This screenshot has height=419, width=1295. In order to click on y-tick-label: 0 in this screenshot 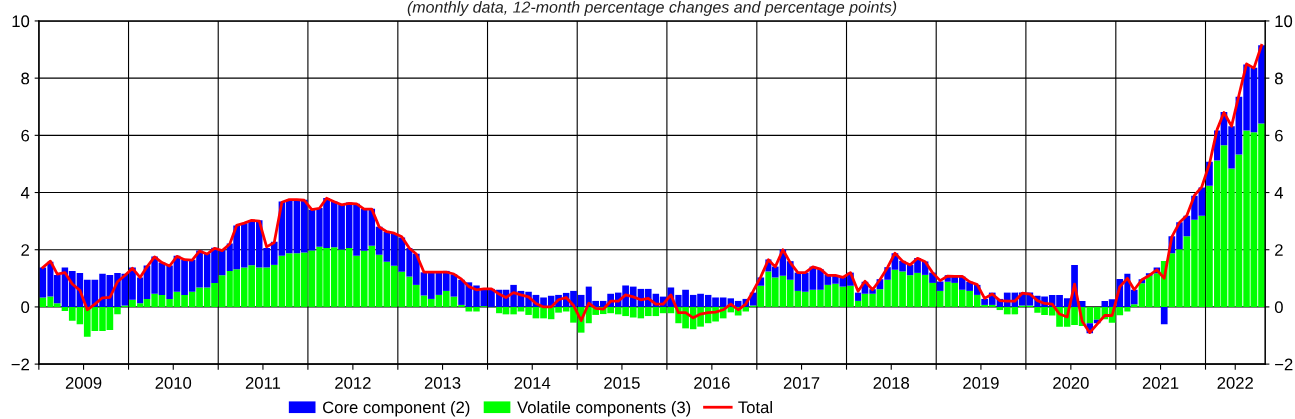, I will do `click(25, 307)`.